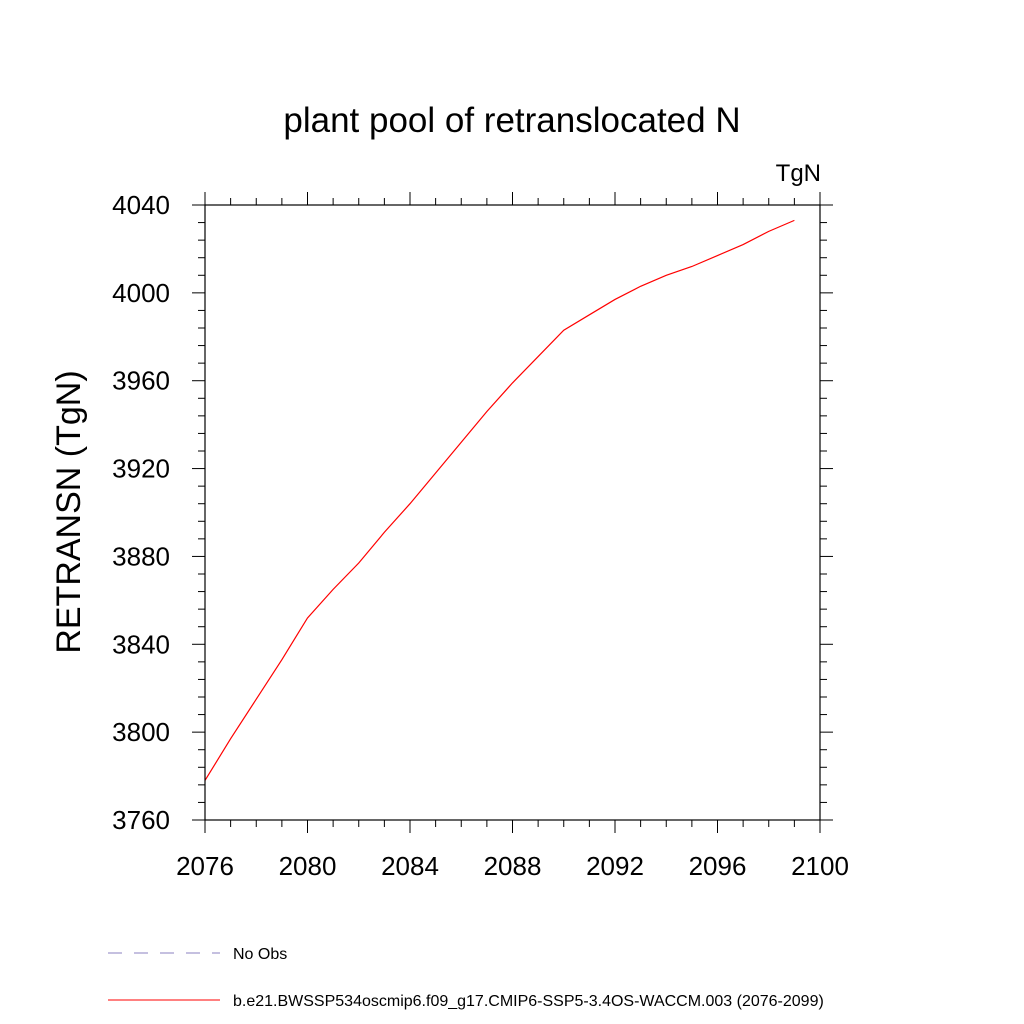 The width and height of the screenshot is (1024, 1024). Describe the element at coordinates (511, 120) in the screenshot. I see `chart-title: plant pool of retranslocated N` at that location.